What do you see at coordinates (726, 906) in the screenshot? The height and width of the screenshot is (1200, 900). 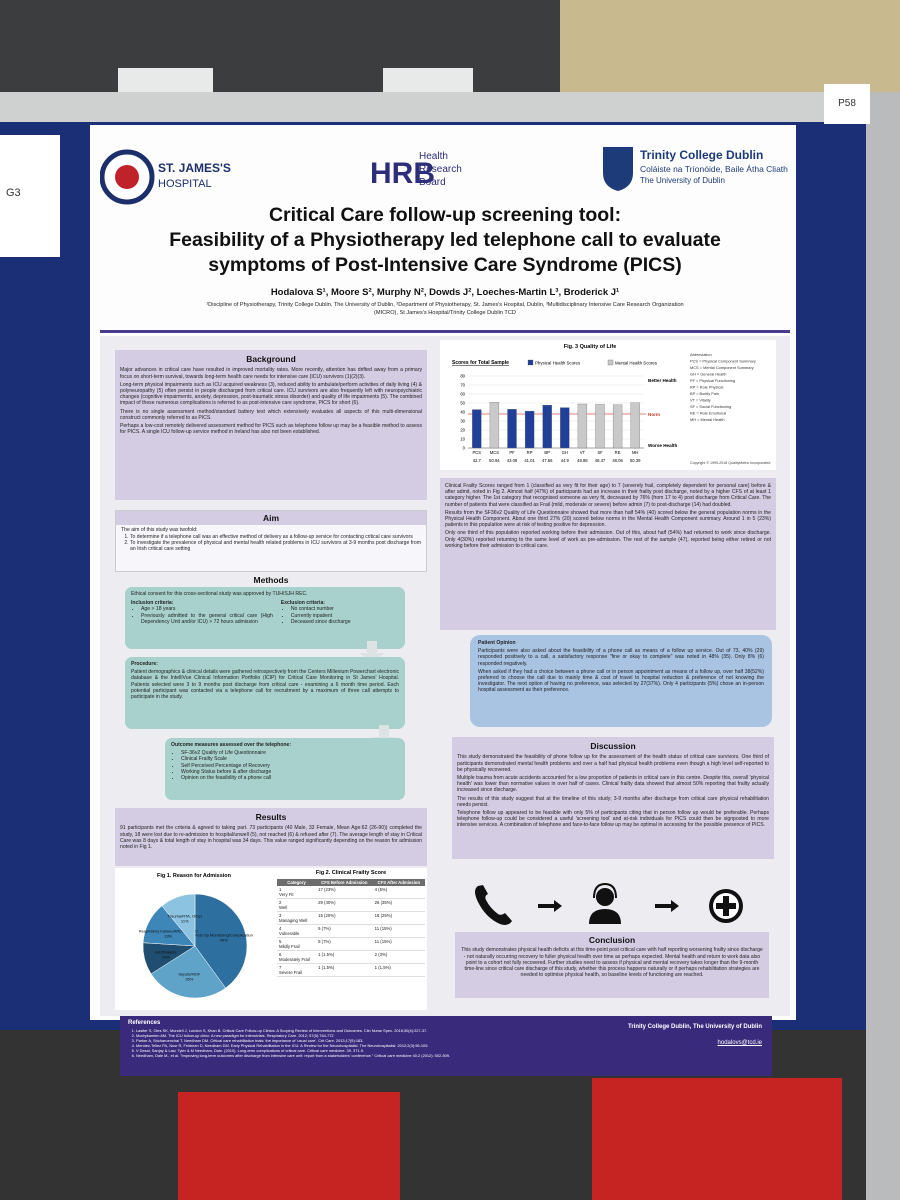 I see `medical-icon` at bounding box center [726, 906].